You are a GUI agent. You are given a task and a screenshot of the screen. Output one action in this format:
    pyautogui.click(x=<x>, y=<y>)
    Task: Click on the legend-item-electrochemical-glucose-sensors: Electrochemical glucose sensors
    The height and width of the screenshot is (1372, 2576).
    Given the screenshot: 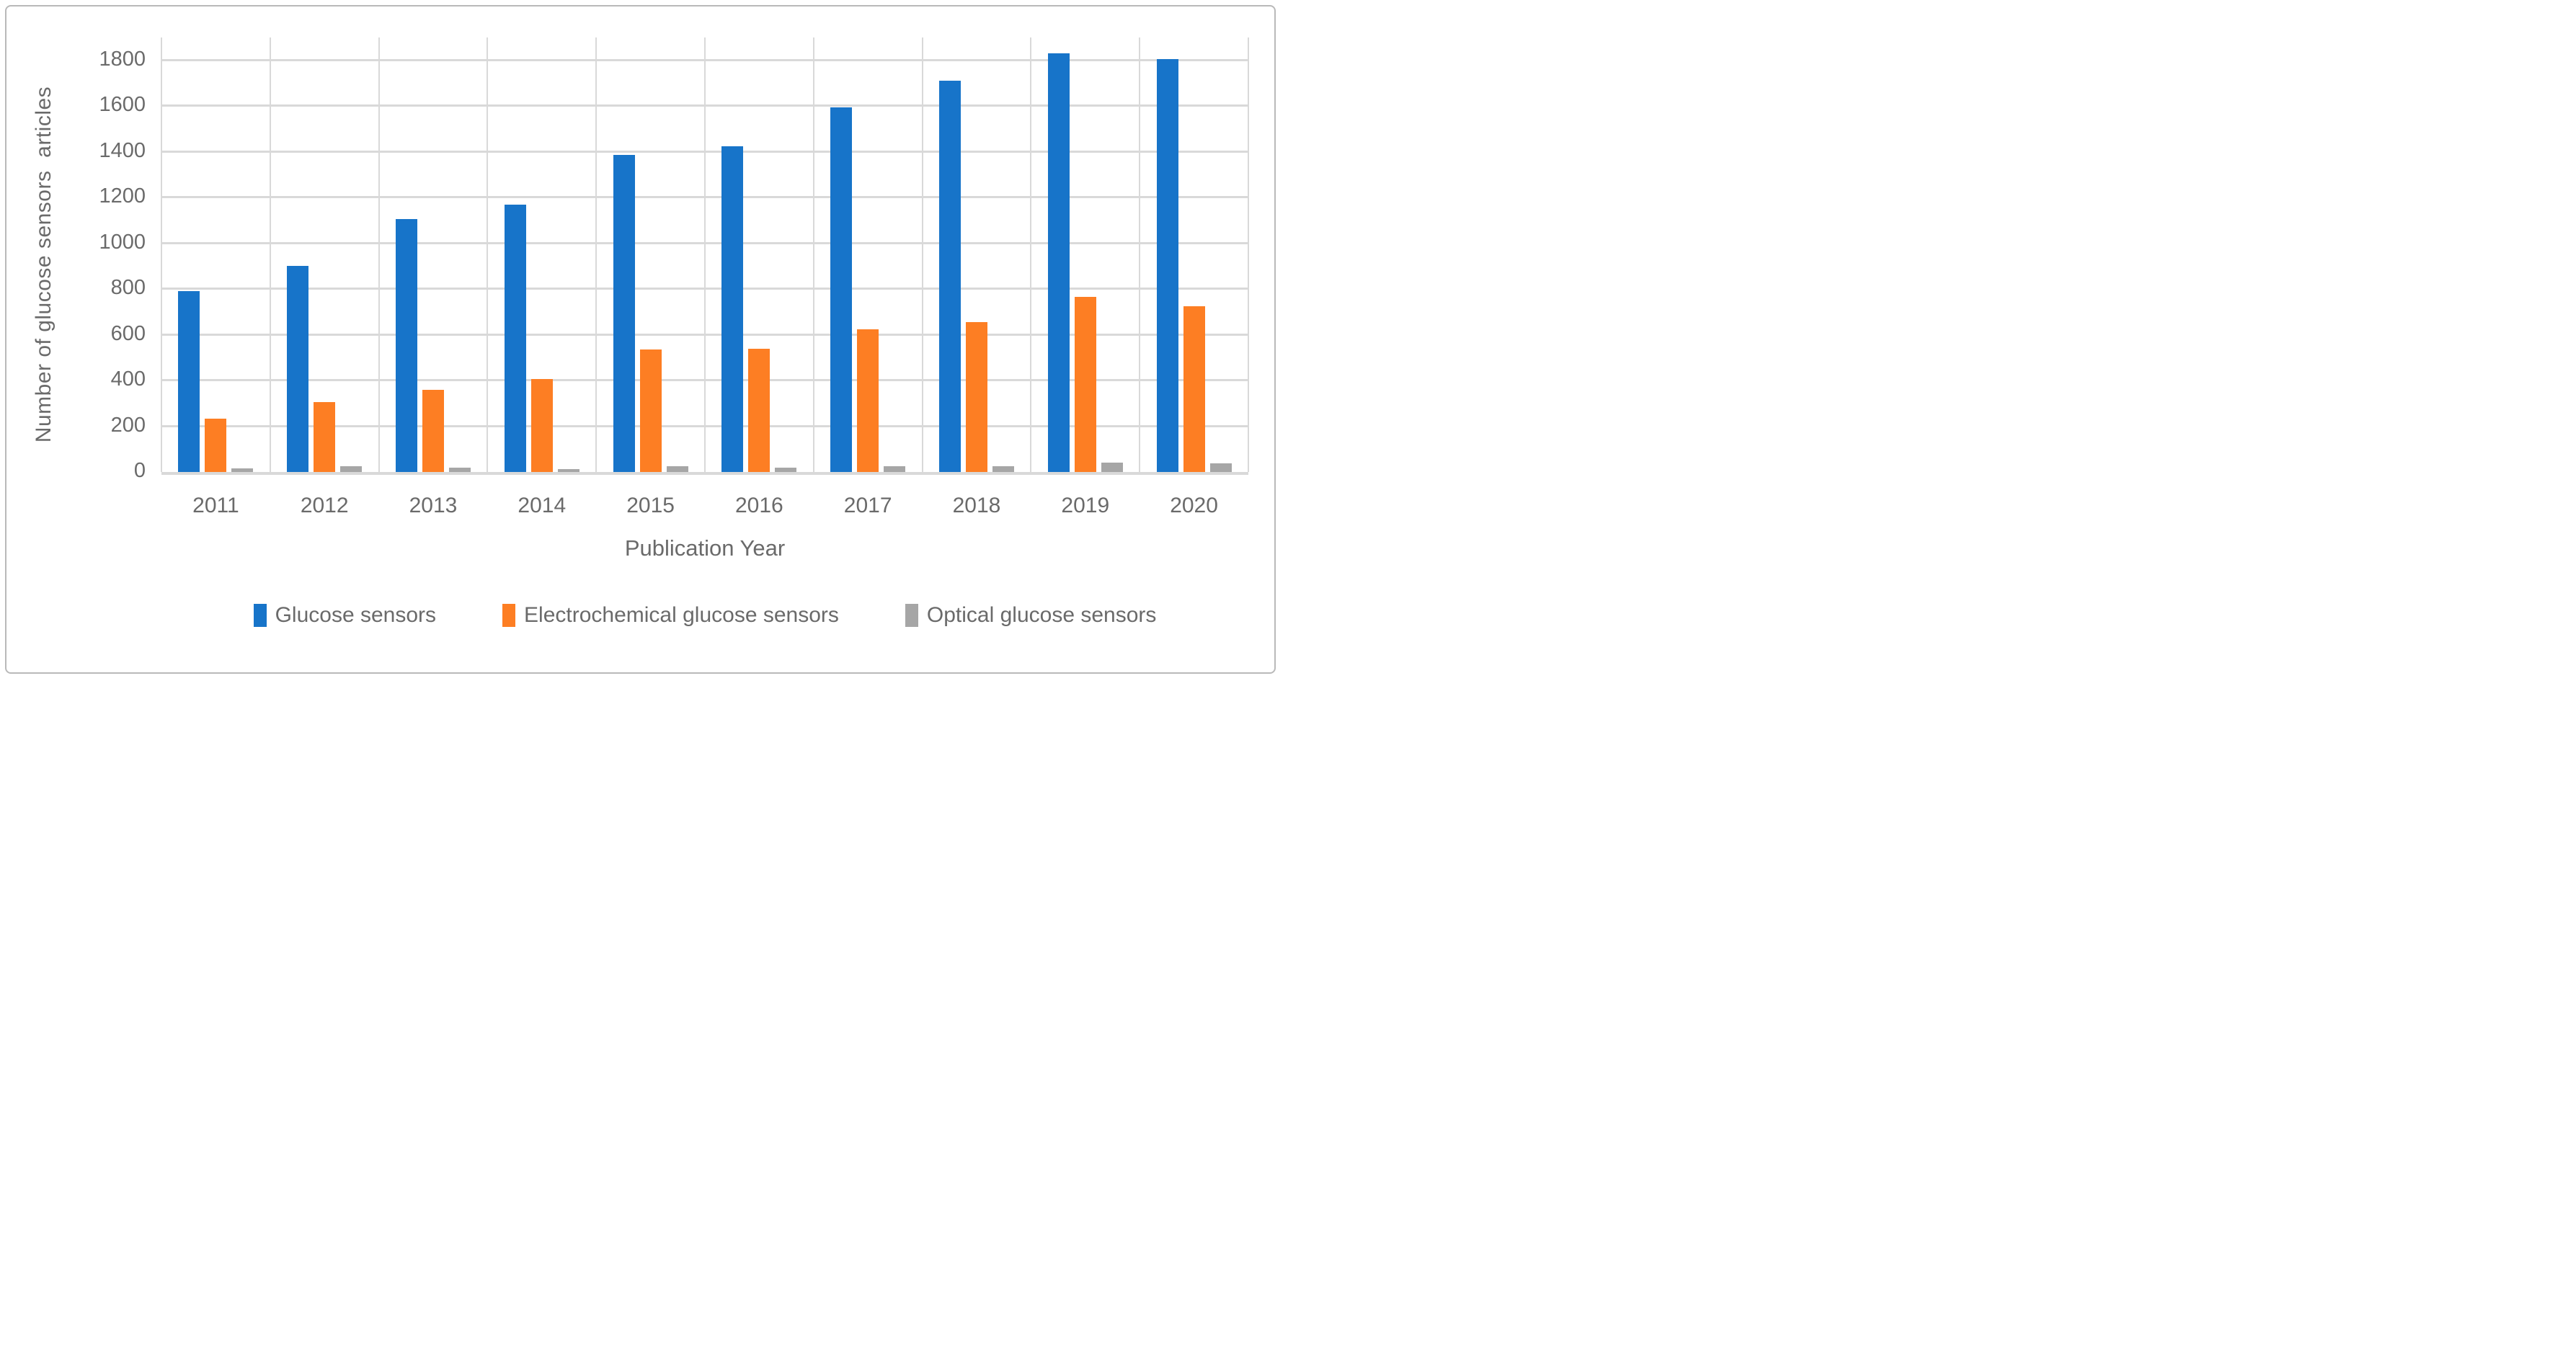 What is the action you would take?
    pyautogui.click(x=670, y=615)
    